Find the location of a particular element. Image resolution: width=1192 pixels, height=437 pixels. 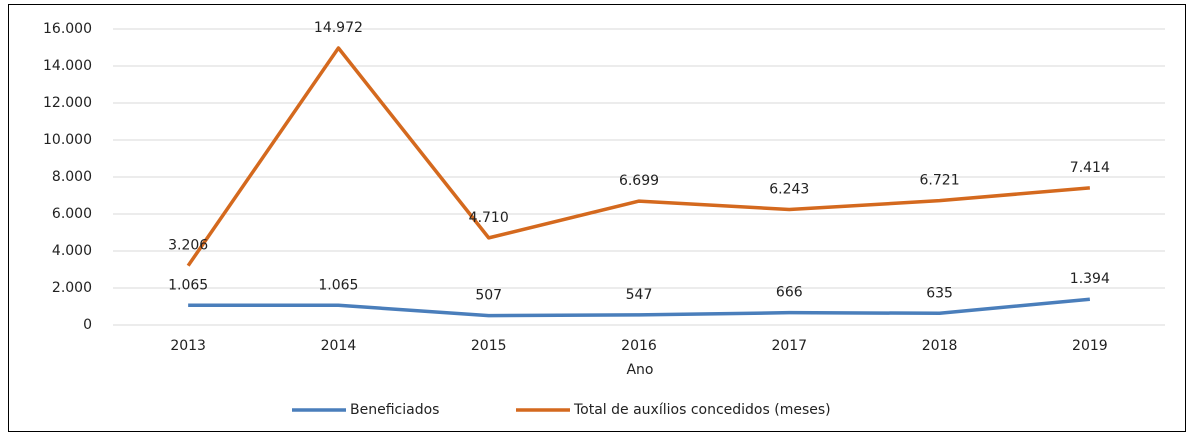

data-label: 3.206 is located at coordinates (188, 246).